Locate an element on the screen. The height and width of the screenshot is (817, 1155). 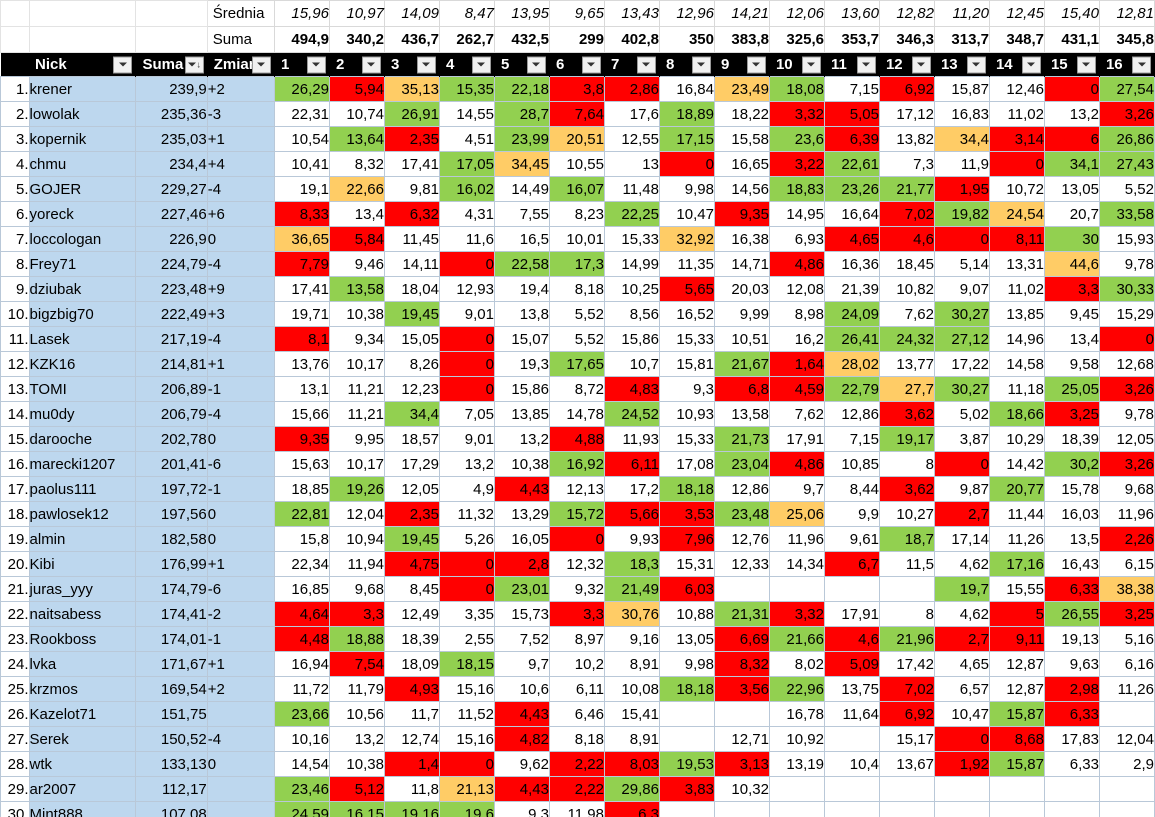
header-round-4: 4 is located at coordinates (467, 64).